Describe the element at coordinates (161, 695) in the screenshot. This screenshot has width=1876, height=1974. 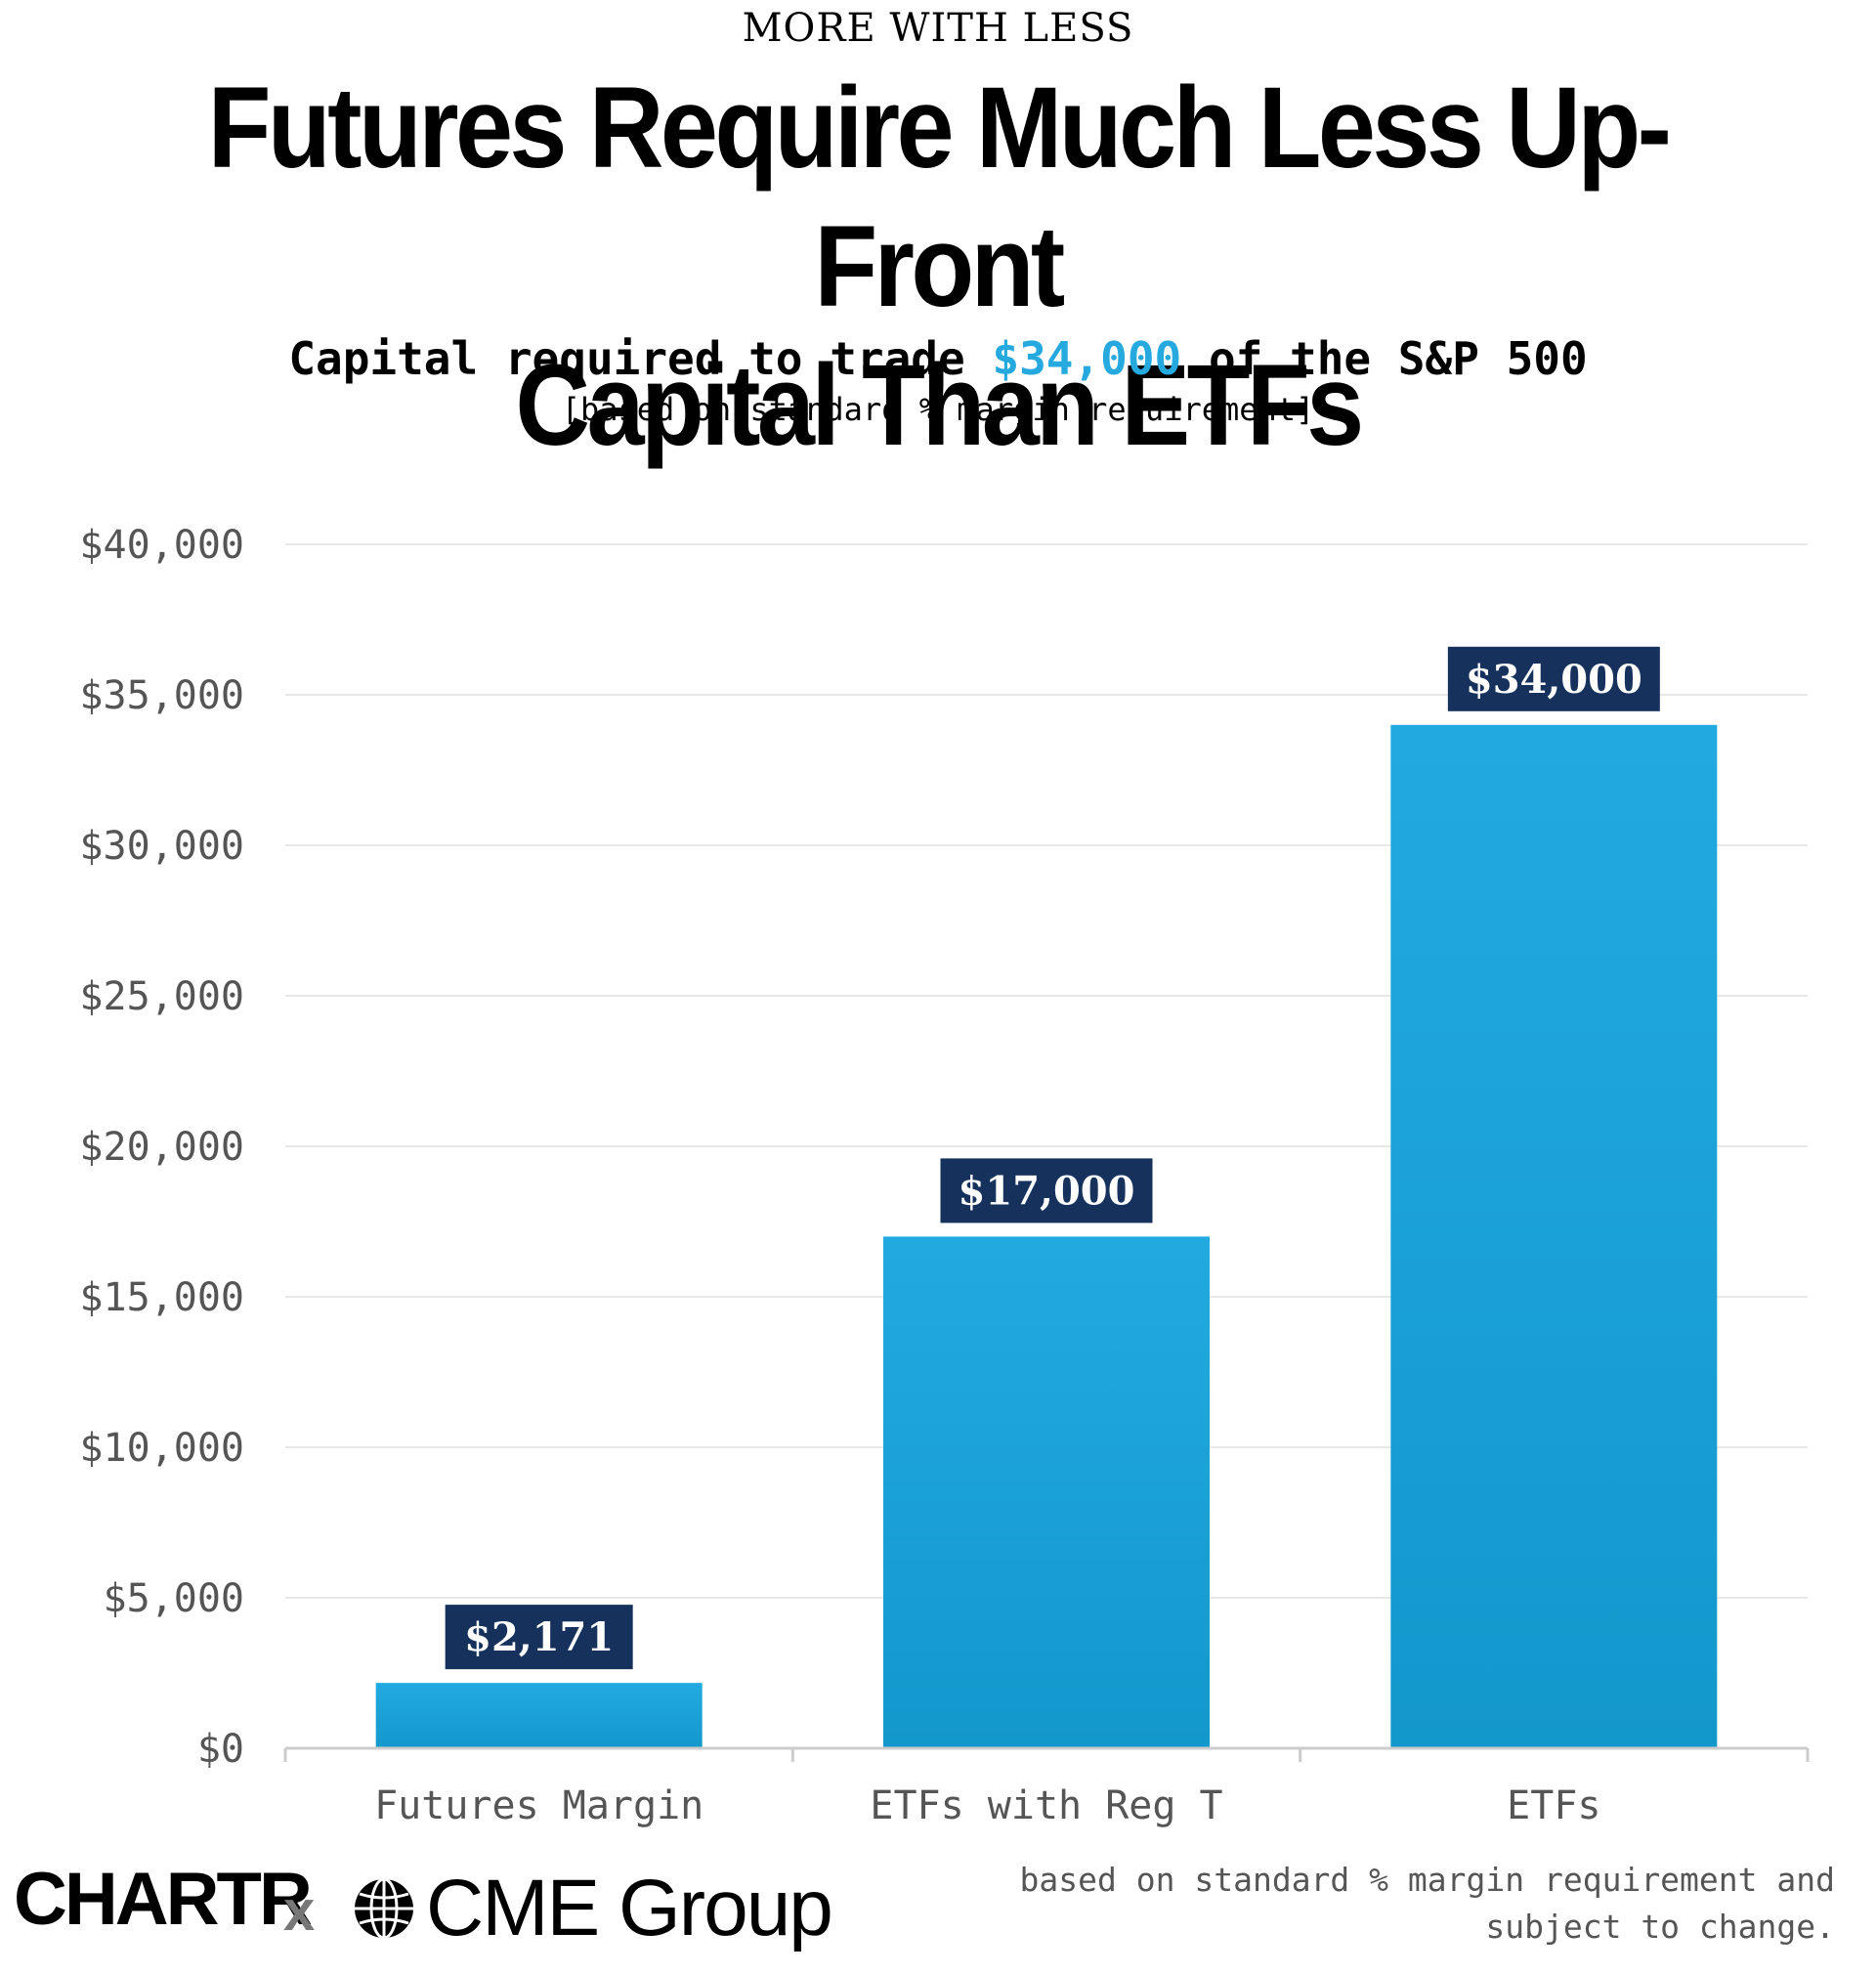
I see `y-tick-label: $35,000` at that location.